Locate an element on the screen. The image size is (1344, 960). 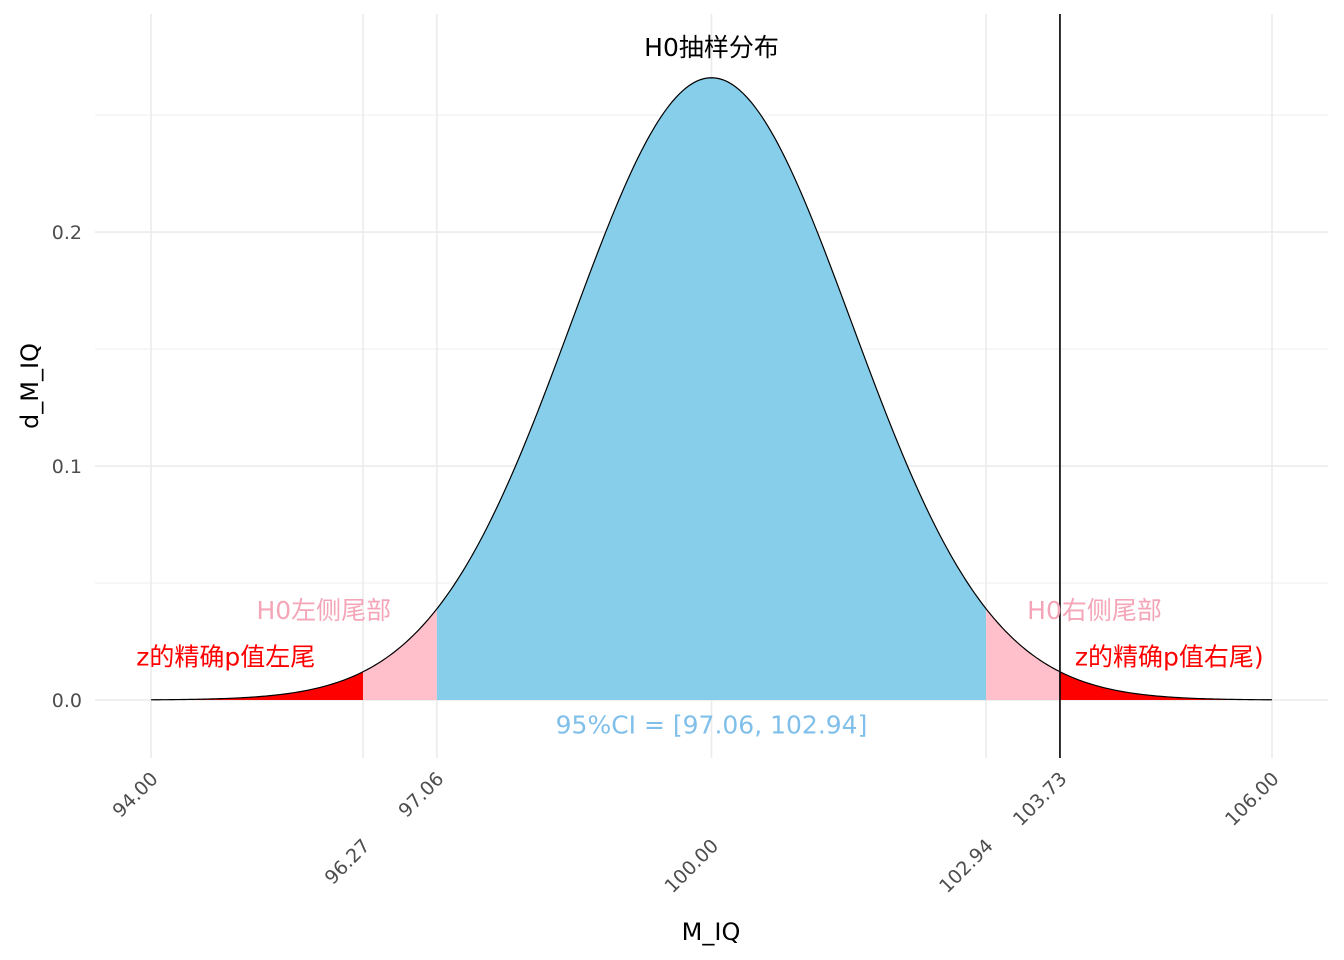
x-tick-label-5: 103.73 is located at coordinates (1040, 799).